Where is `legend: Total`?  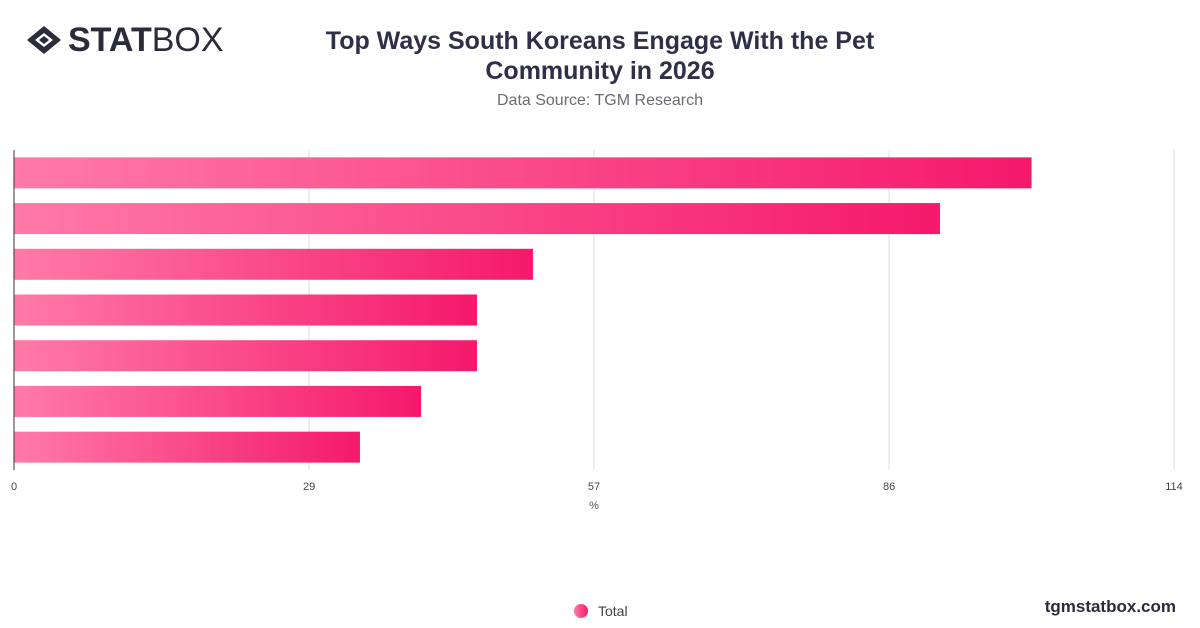 legend: Total is located at coordinates (601, 611).